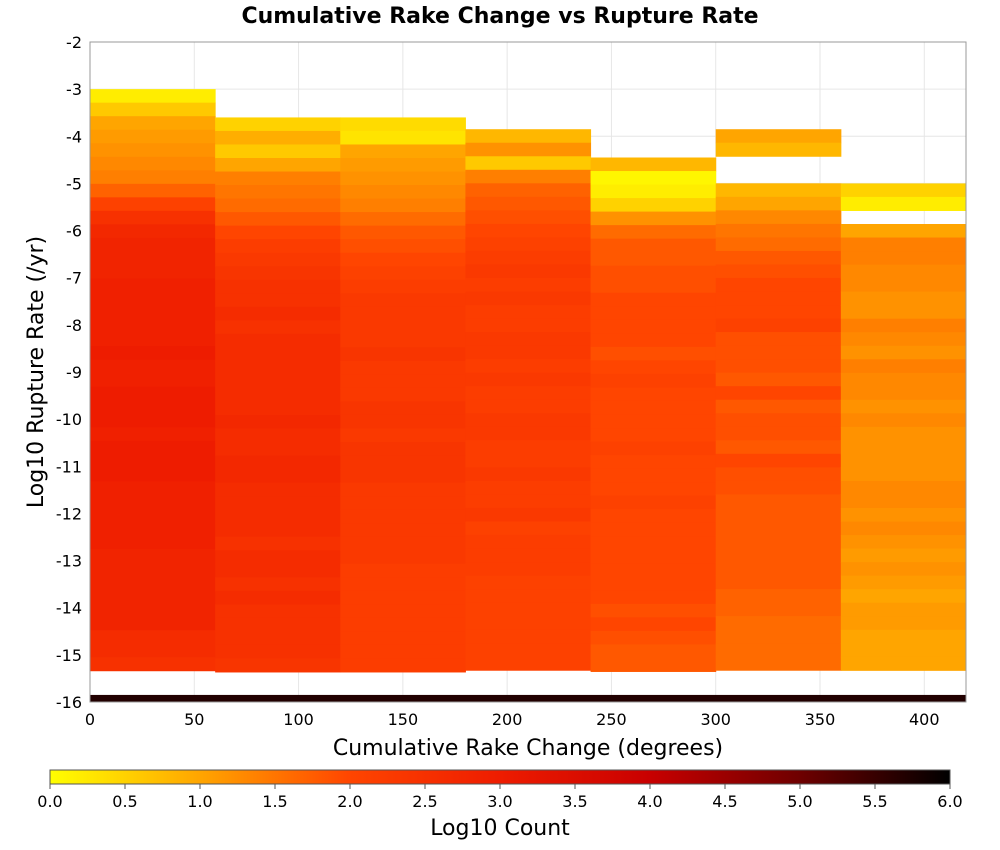  I want to click on colorbar-tick-label: 4.0, so click(649, 801).